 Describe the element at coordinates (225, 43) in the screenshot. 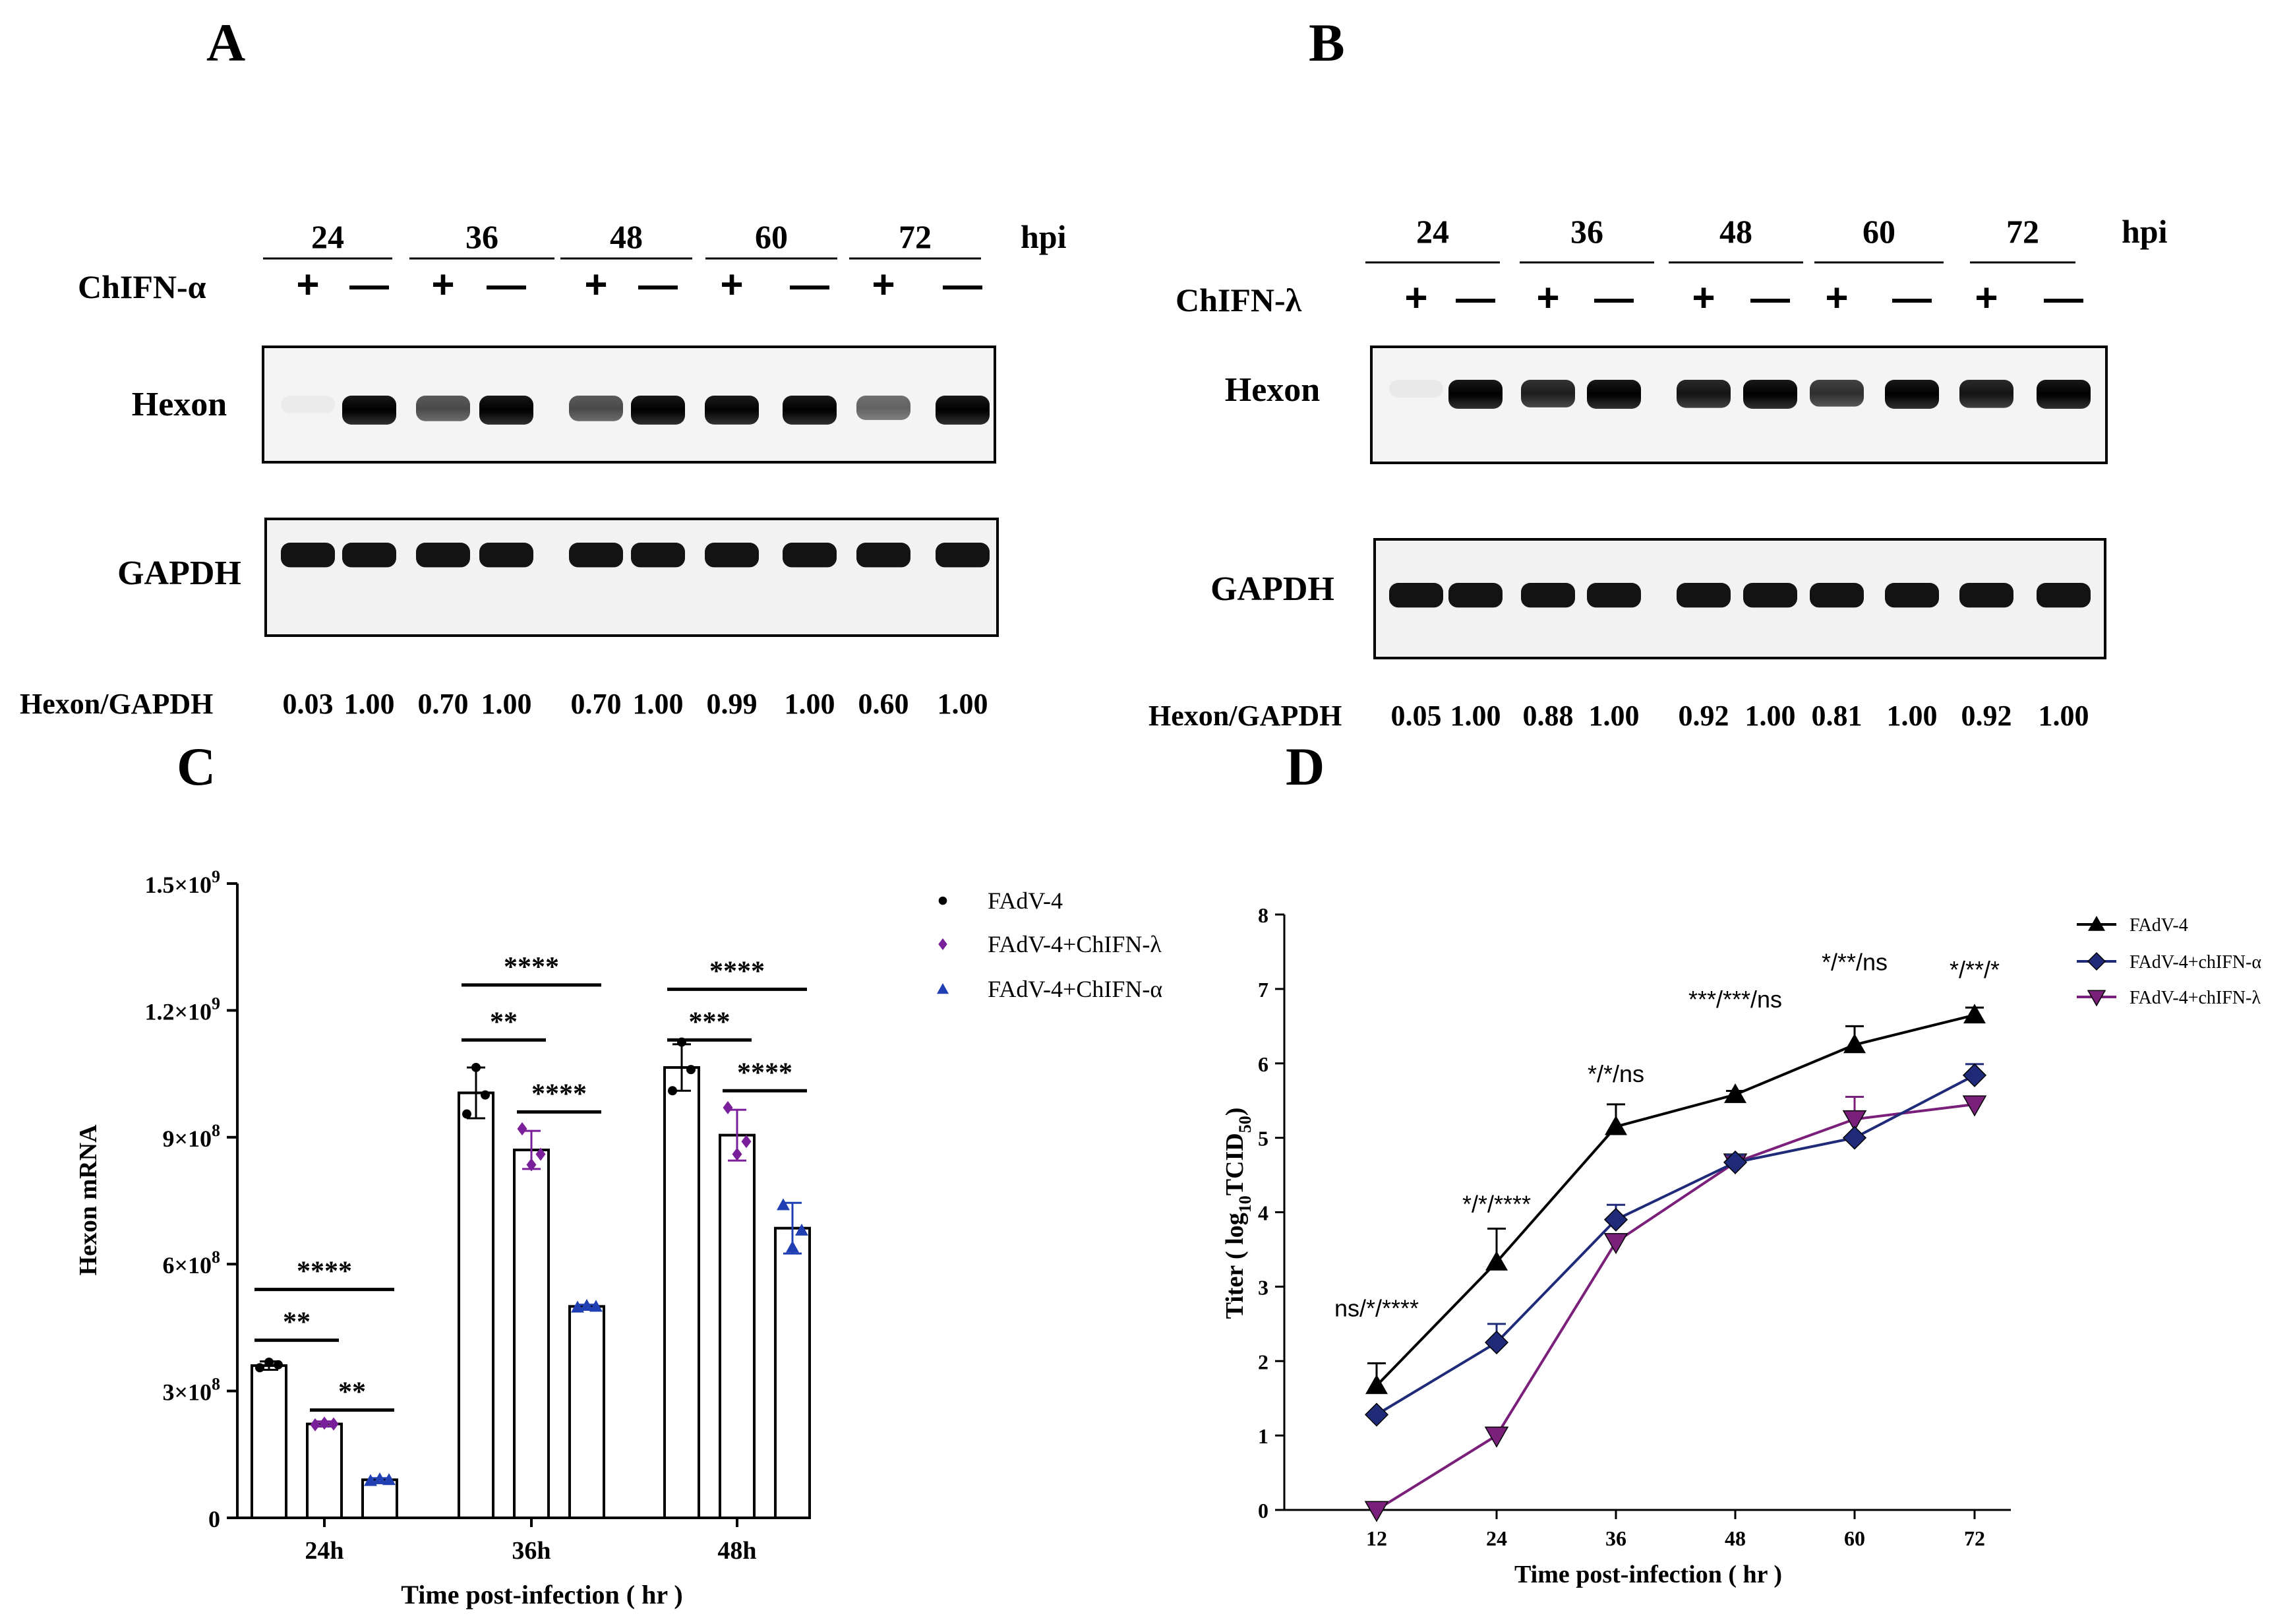

I see `panel-a-letter: A` at that location.